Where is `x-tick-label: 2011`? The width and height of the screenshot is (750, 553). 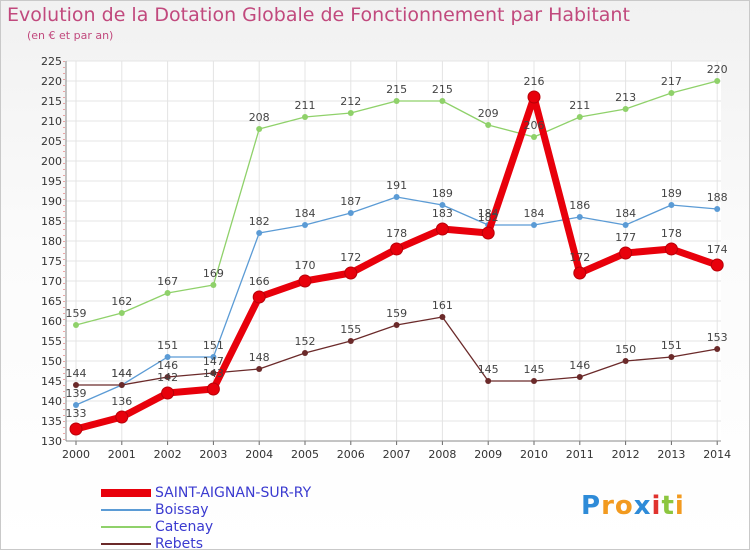 x-tick-label: 2011 is located at coordinates (580, 454).